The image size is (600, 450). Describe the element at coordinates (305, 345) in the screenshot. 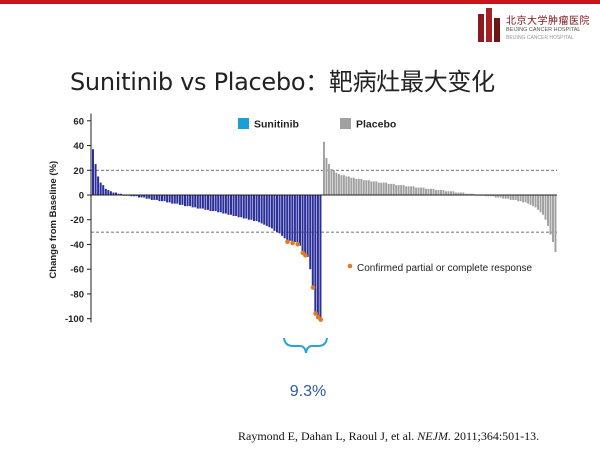

I see `responder-bracket` at that location.